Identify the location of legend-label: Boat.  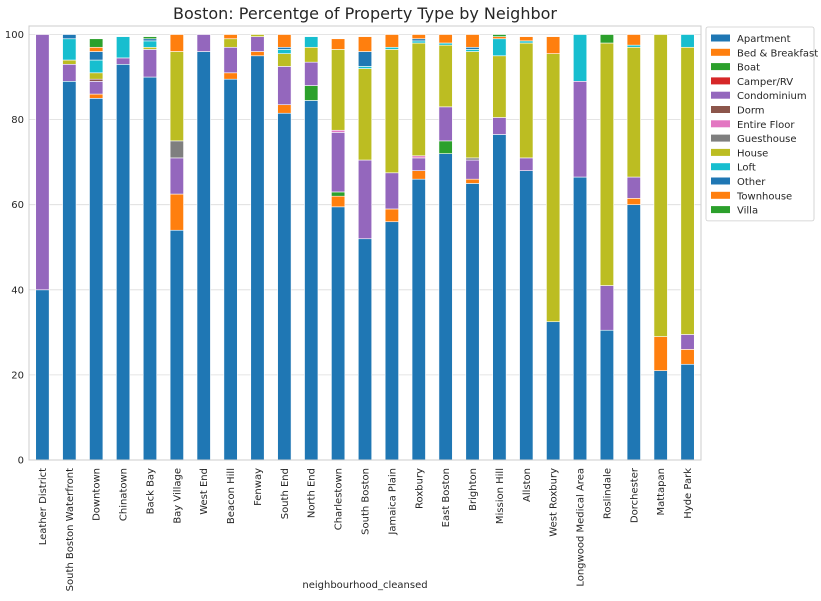
(748, 68).